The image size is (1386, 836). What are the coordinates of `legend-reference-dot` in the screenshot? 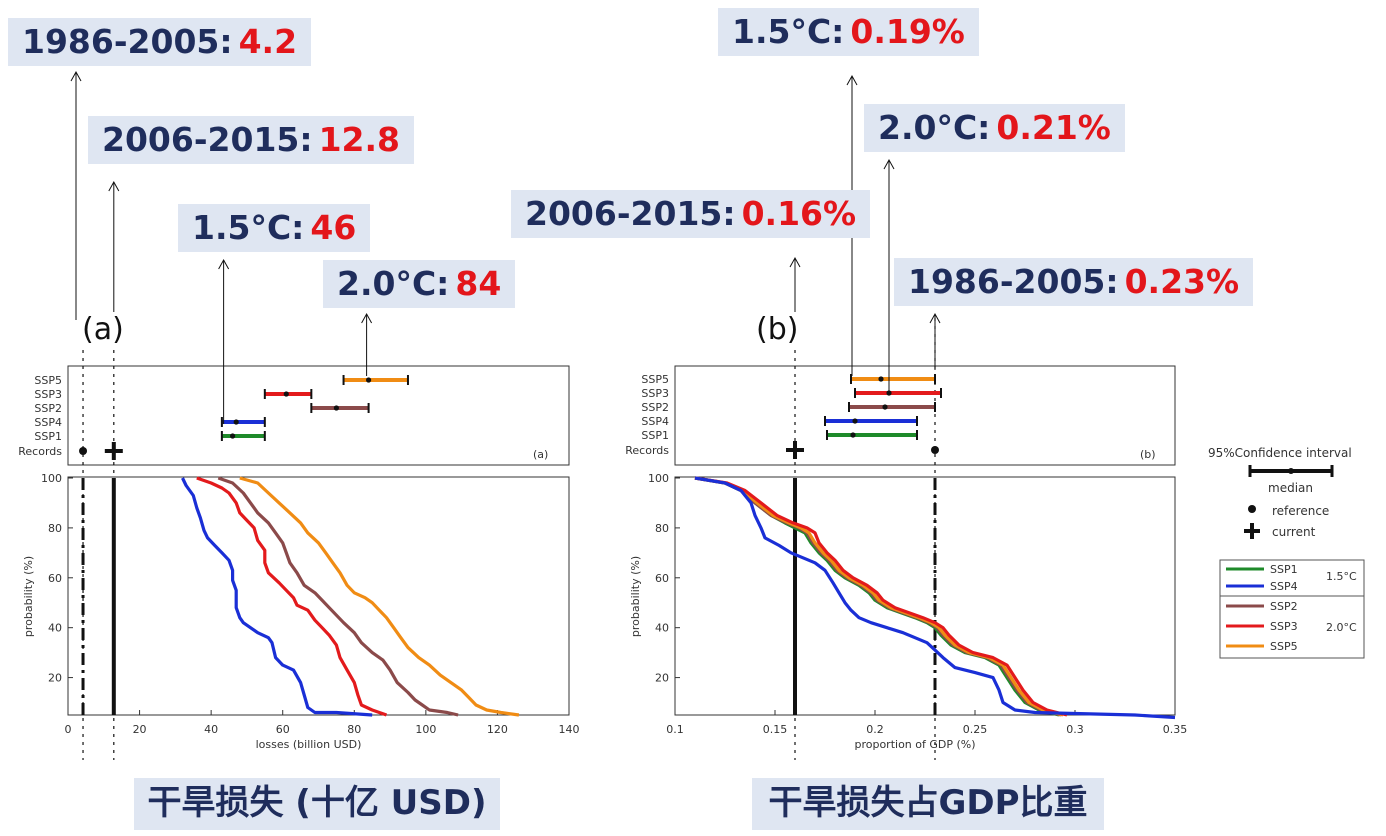 It's located at (1252, 509).